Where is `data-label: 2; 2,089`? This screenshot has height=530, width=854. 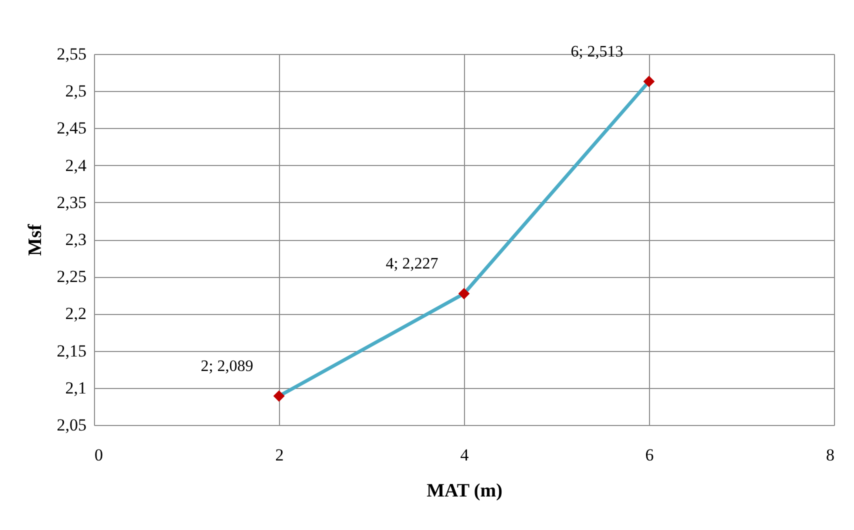
data-label: 2; 2,089 is located at coordinates (227, 367).